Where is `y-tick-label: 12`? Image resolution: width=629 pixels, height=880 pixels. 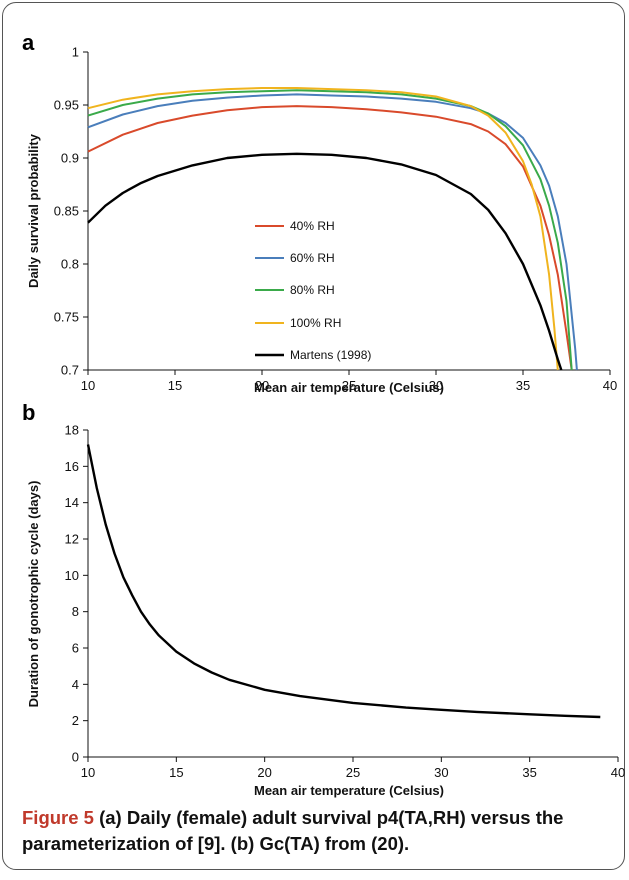
y-tick-label: 12 is located at coordinates (72, 539).